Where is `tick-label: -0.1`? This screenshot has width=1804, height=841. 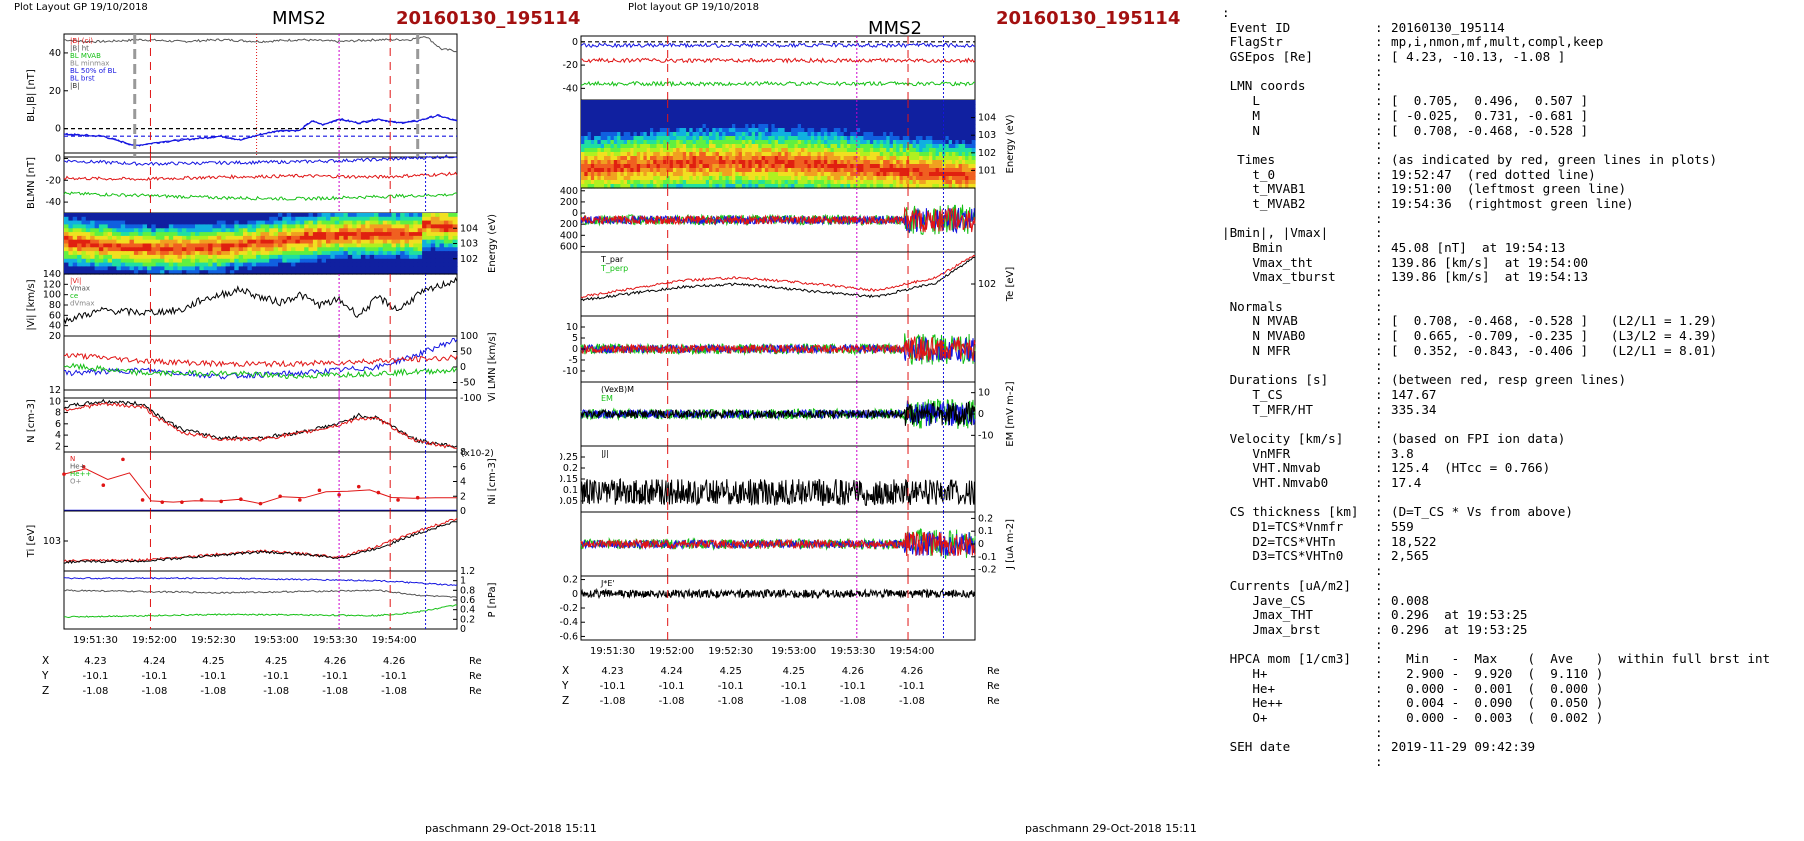 tick-label: -0.1 is located at coordinates (987, 557).